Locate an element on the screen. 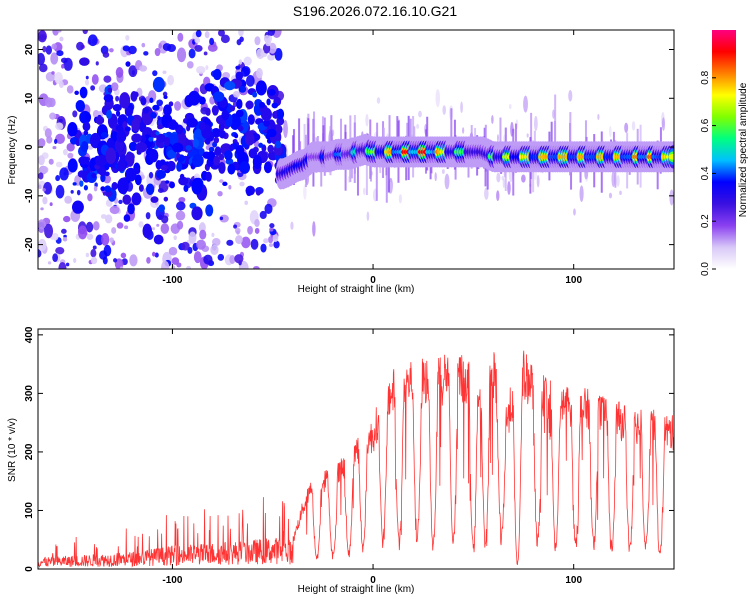 The height and width of the screenshot is (600, 750). x-tick-label: -100 is located at coordinates (172, 280).